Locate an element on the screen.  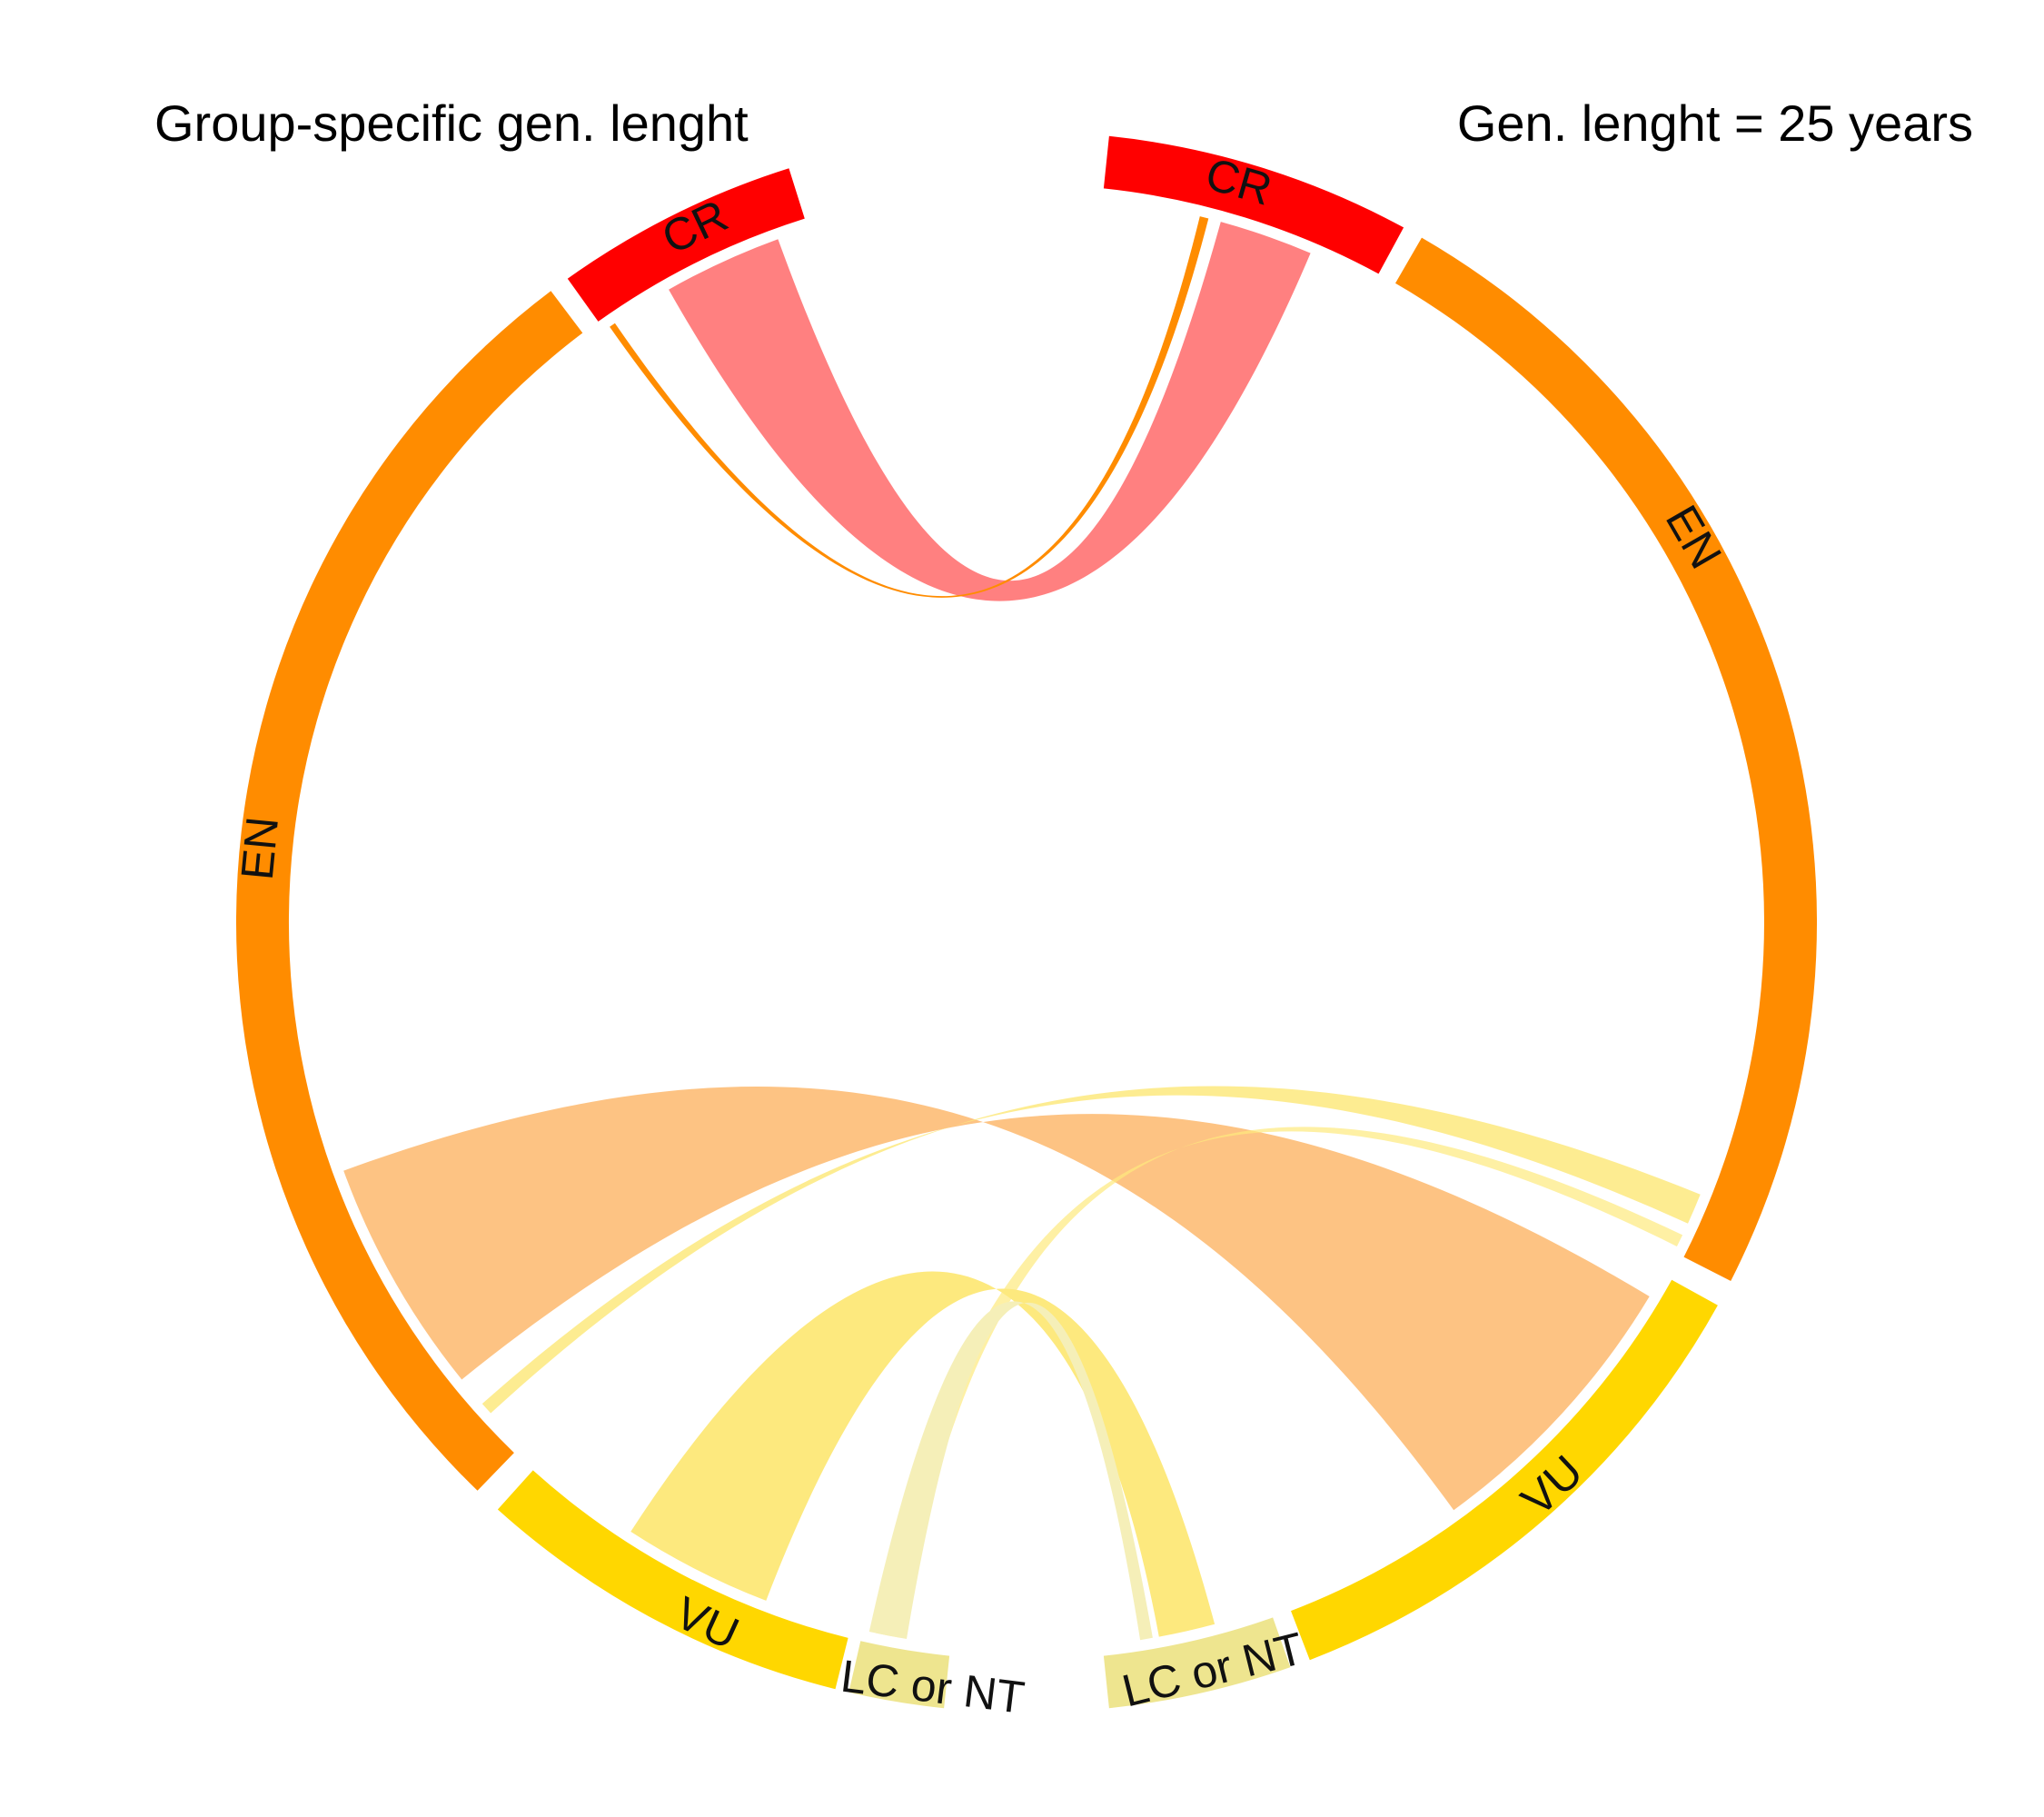
sector-label-left-en: EN is located at coordinates (260, 848).